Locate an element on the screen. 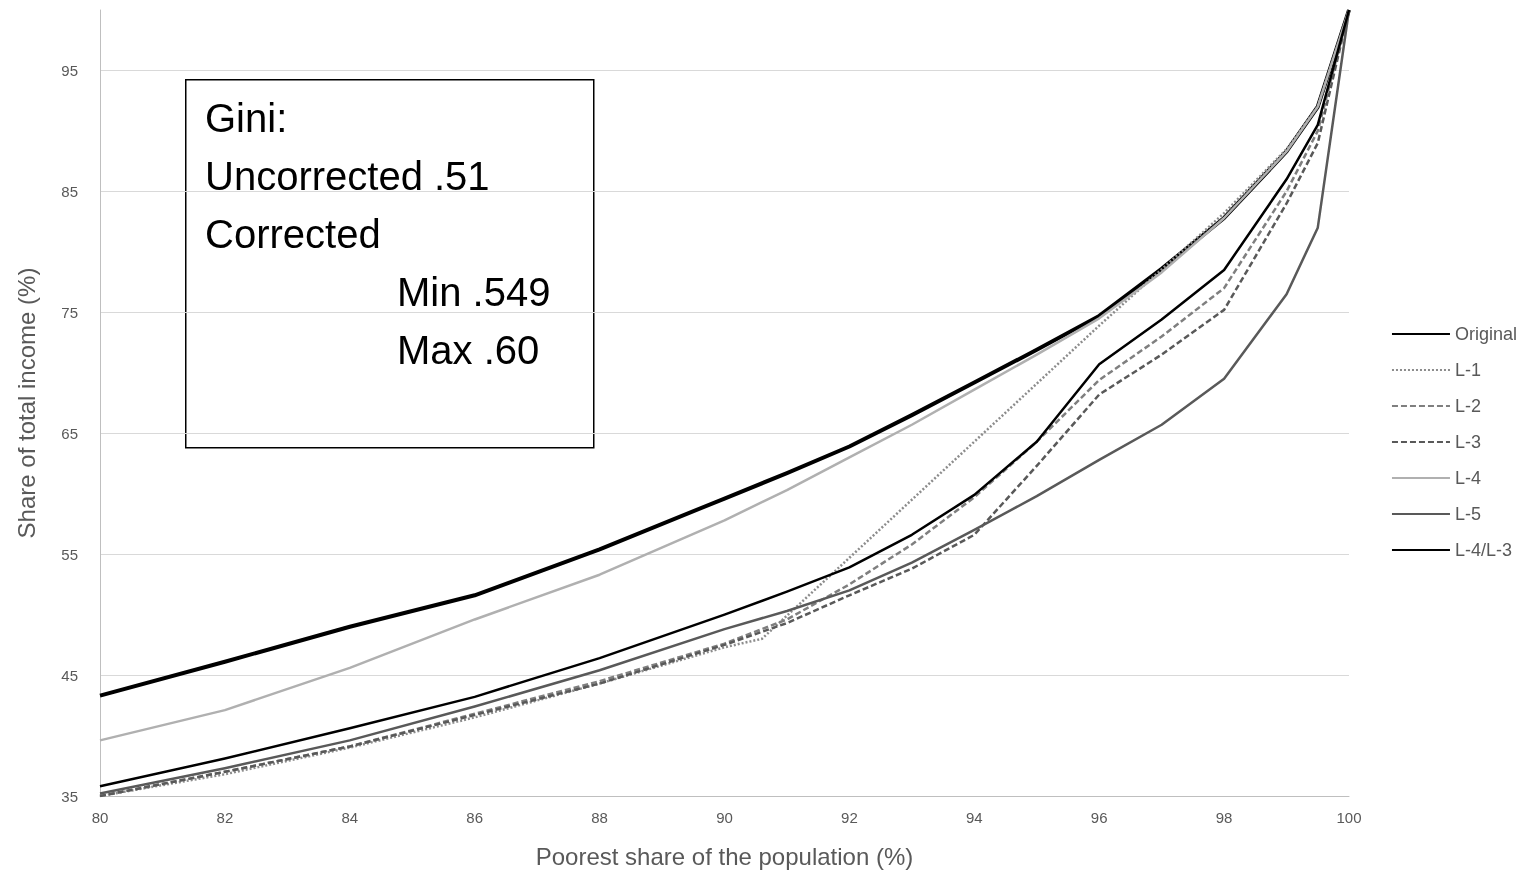 The width and height of the screenshot is (1532, 884). x-tick-label: 88 is located at coordinates (599, 817).